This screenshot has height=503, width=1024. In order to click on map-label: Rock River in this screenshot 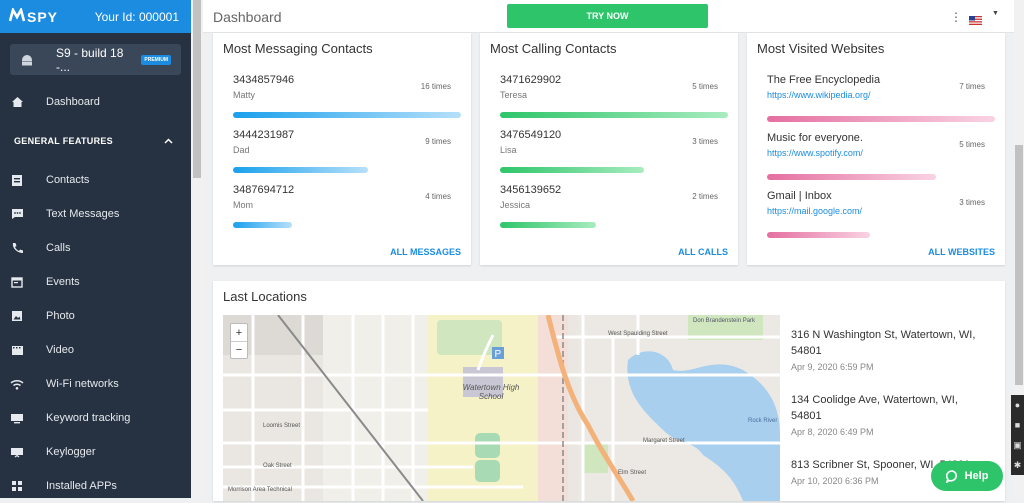, I will do `click(763, 421)`.